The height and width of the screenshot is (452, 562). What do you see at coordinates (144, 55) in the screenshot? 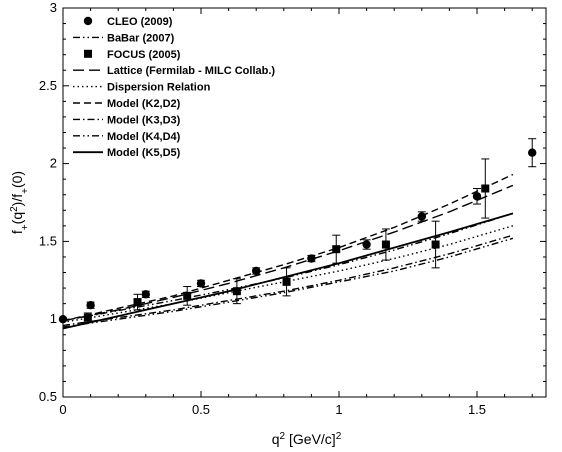
I see `legend-label: FOCUS (2005)` at bounding box center [144, 55].